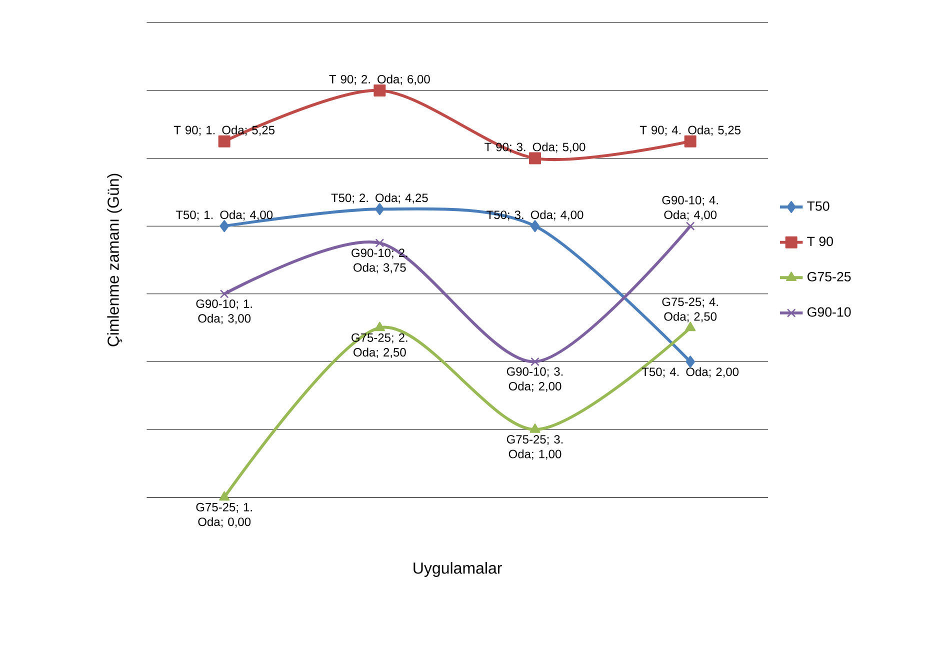 The width and height of the screenshot is (932, 648). Describe the element at coordinates (224, 311) in the screenshot. I see `data-label: G90-10; 1. Oda; 3,00` at that location.